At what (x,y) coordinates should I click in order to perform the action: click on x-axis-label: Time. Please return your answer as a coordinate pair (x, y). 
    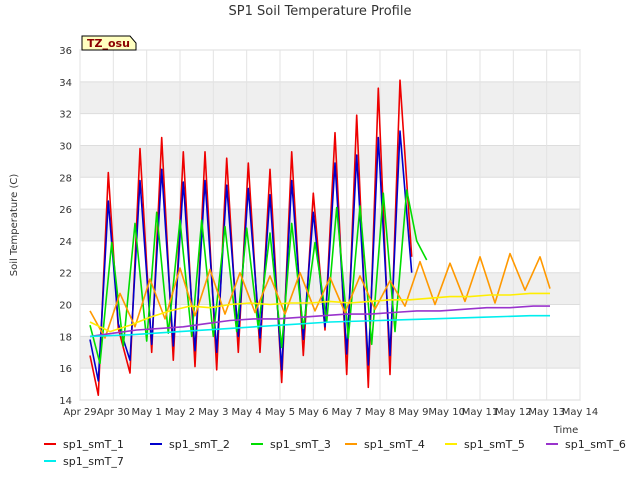
    Looking at the image, I should click on (565, 430).